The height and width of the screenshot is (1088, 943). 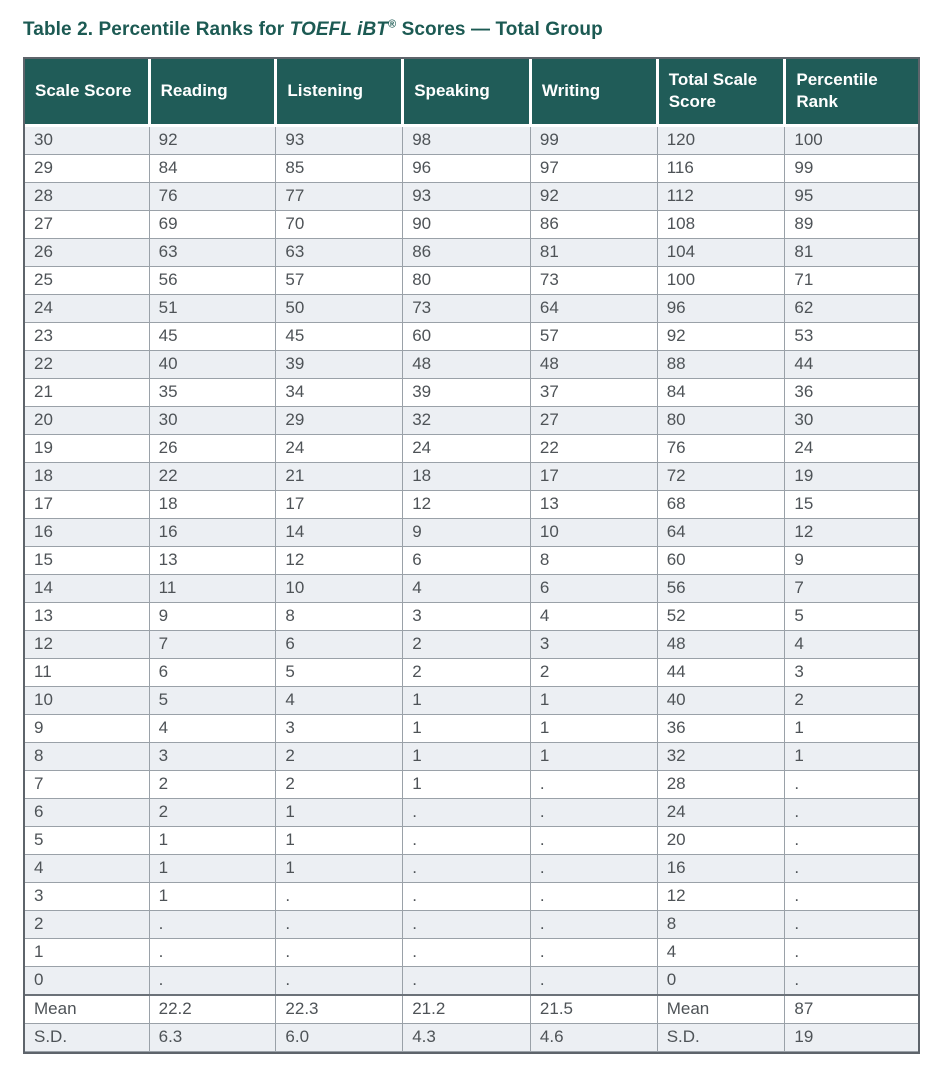 I want to click on table-cell: 72, so click(x=721, y=476).